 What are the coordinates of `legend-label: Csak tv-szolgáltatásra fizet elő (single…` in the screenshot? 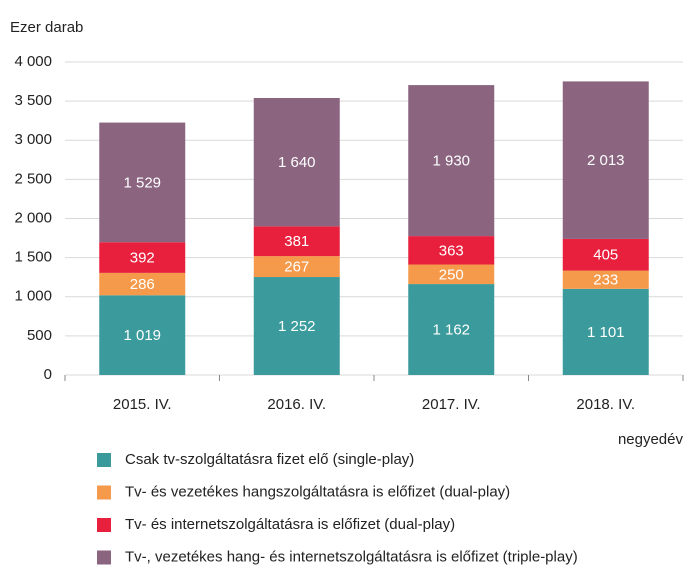 It's located at (269, 459).